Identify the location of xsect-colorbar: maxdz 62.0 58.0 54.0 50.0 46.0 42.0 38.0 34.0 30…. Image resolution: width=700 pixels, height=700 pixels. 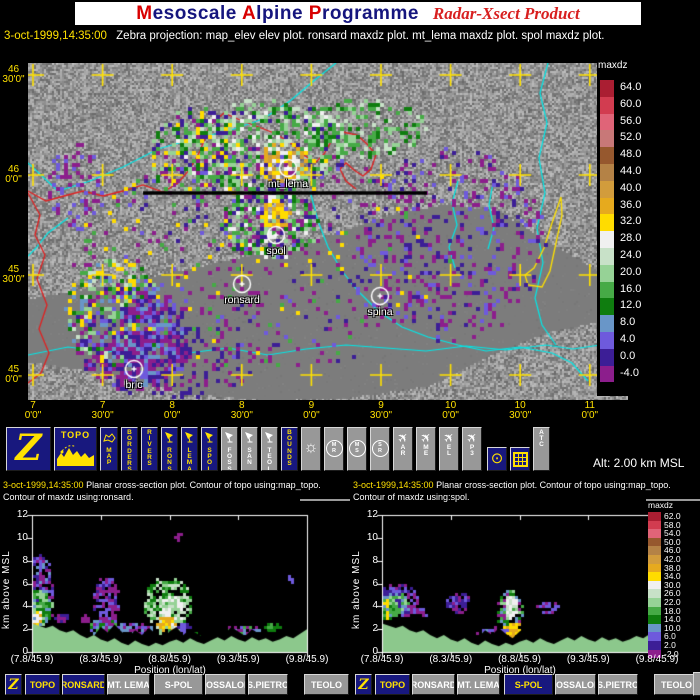
(674, 585).